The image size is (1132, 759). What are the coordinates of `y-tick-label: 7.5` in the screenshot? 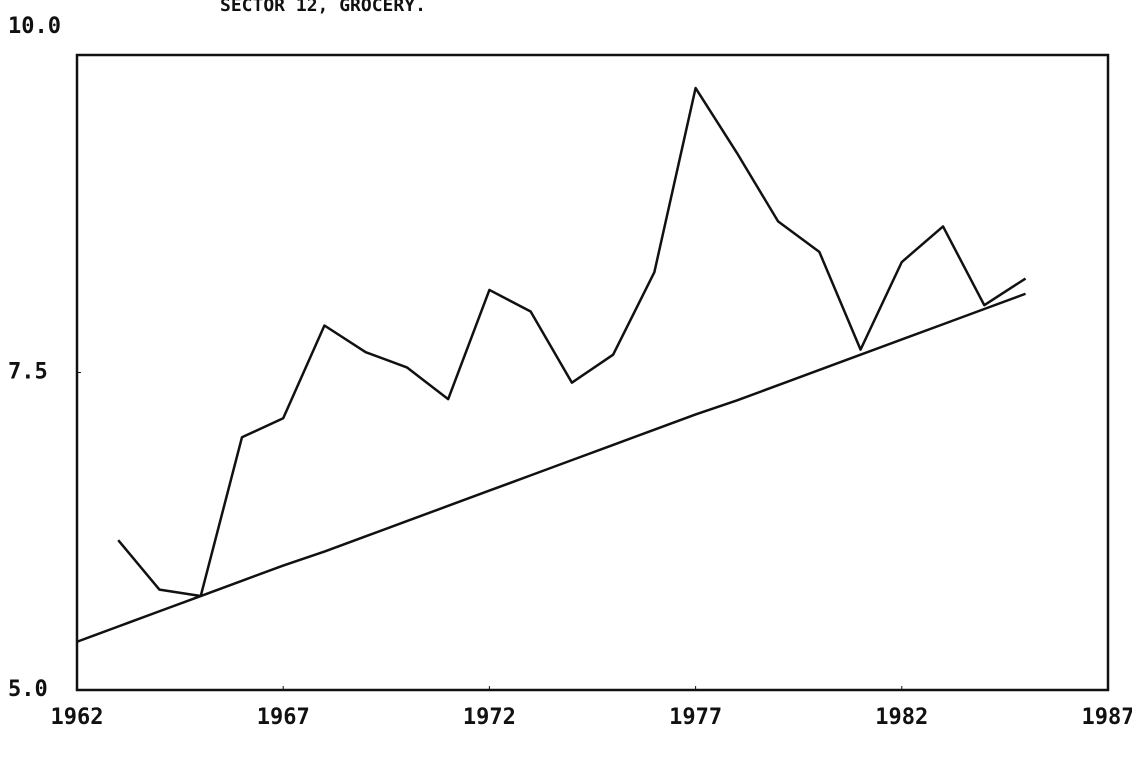 It's located at (28, 372).